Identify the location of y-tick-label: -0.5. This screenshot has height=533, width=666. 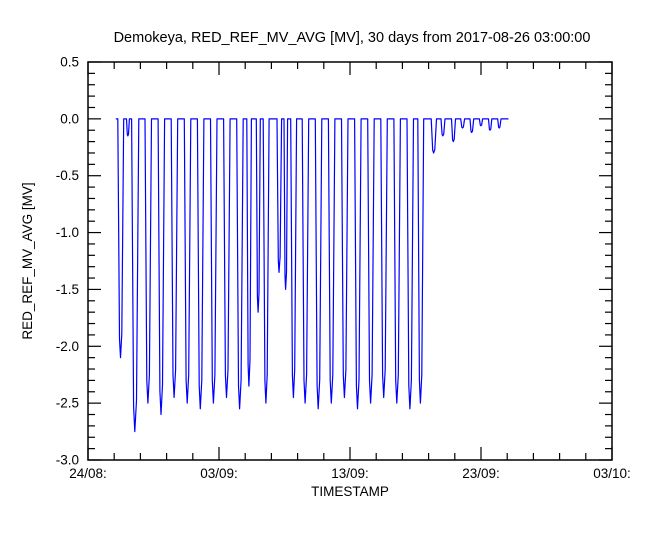
(67, 175).